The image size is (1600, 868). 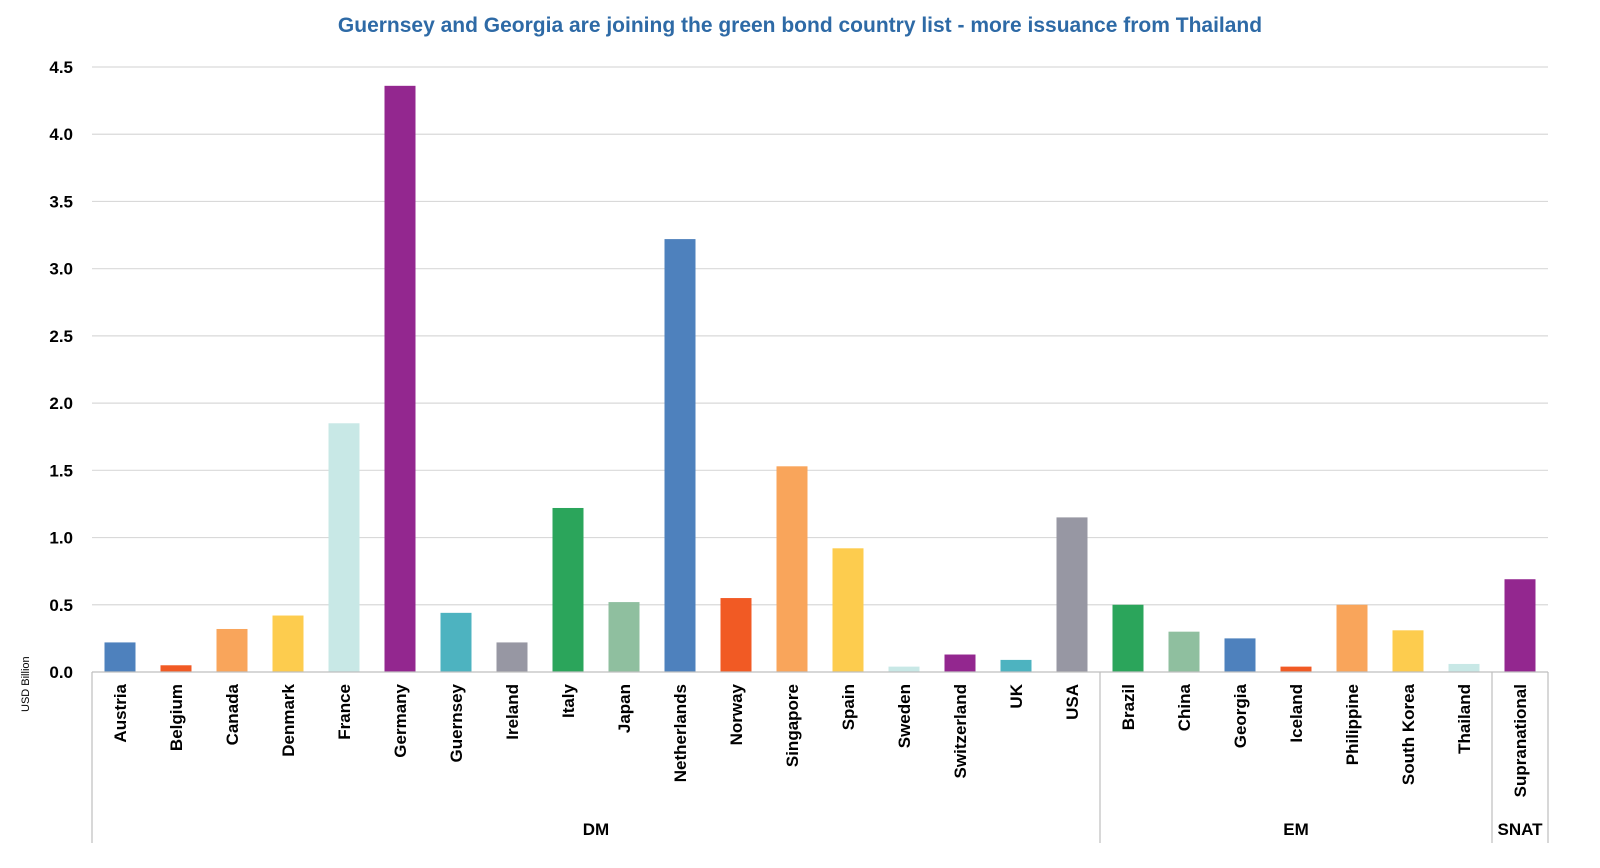 What do you see at coordinates (288, 643) in the screenshot?
I see `bar-denmark` at bounding box center [288, 643].